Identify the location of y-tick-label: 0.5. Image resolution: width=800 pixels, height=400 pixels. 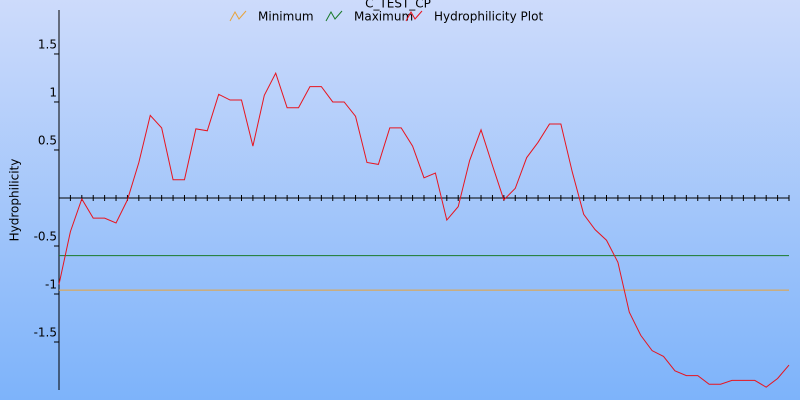
(47, 140).